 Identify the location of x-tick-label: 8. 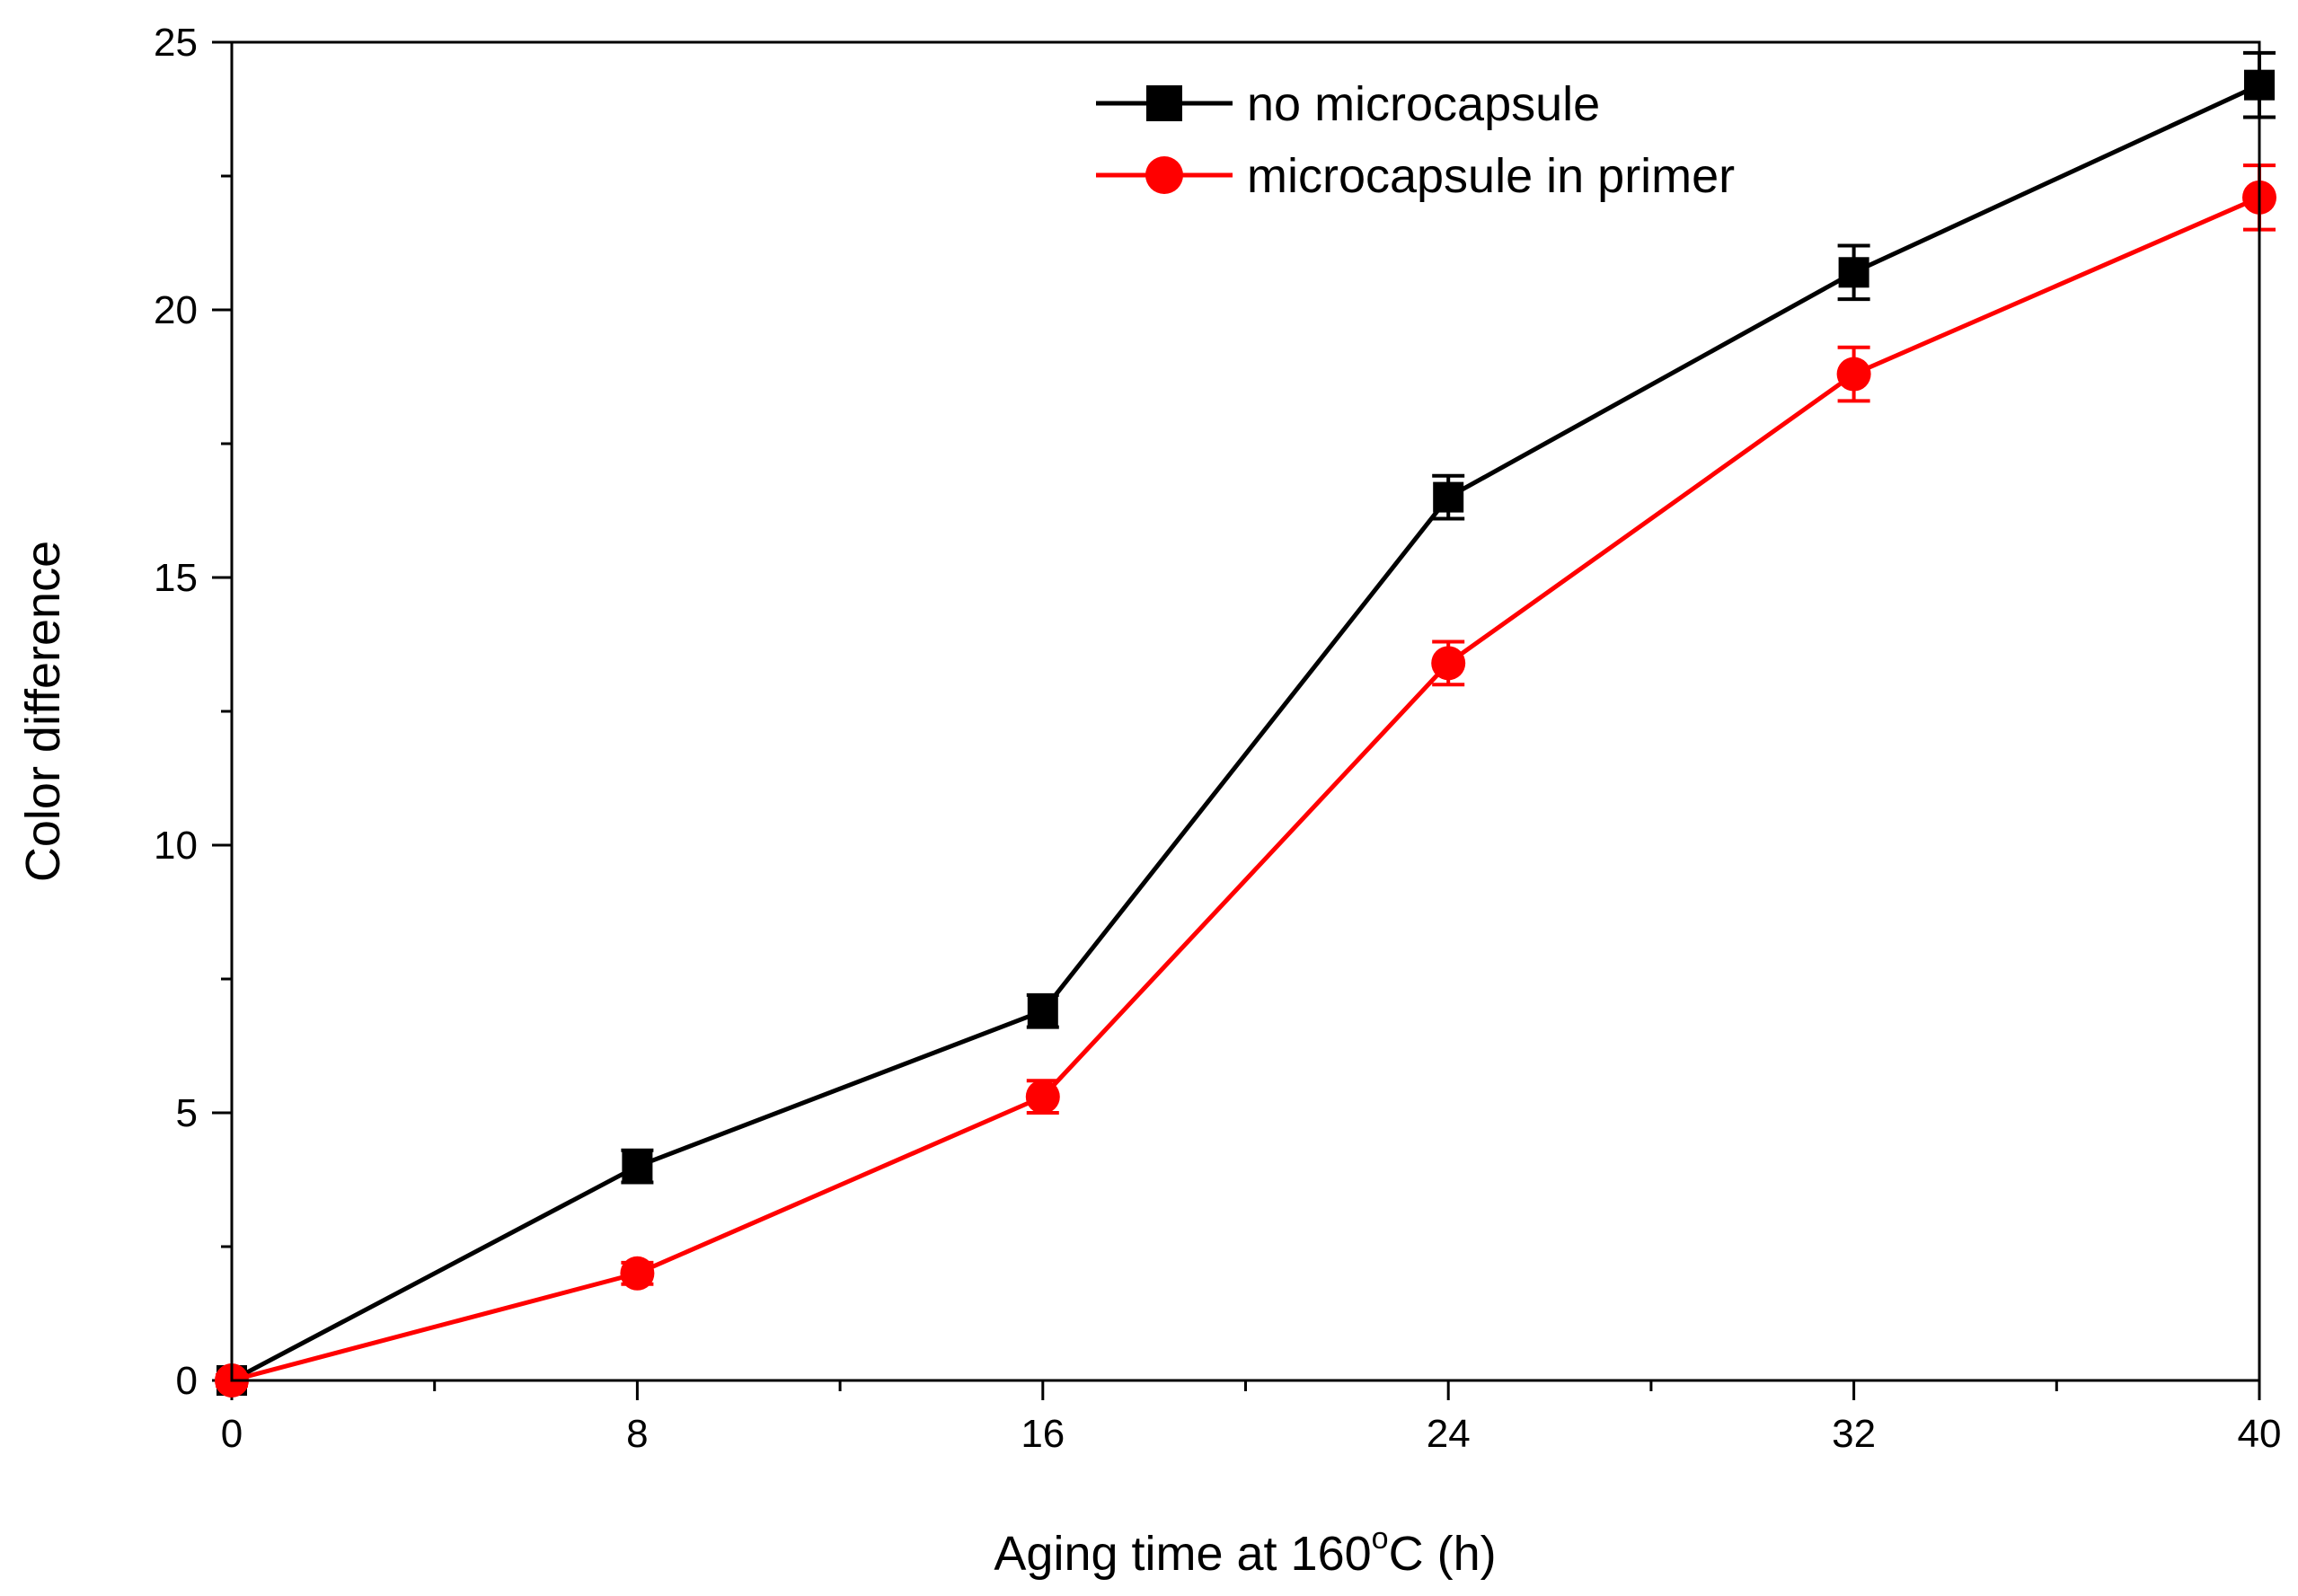
(637, 1434).